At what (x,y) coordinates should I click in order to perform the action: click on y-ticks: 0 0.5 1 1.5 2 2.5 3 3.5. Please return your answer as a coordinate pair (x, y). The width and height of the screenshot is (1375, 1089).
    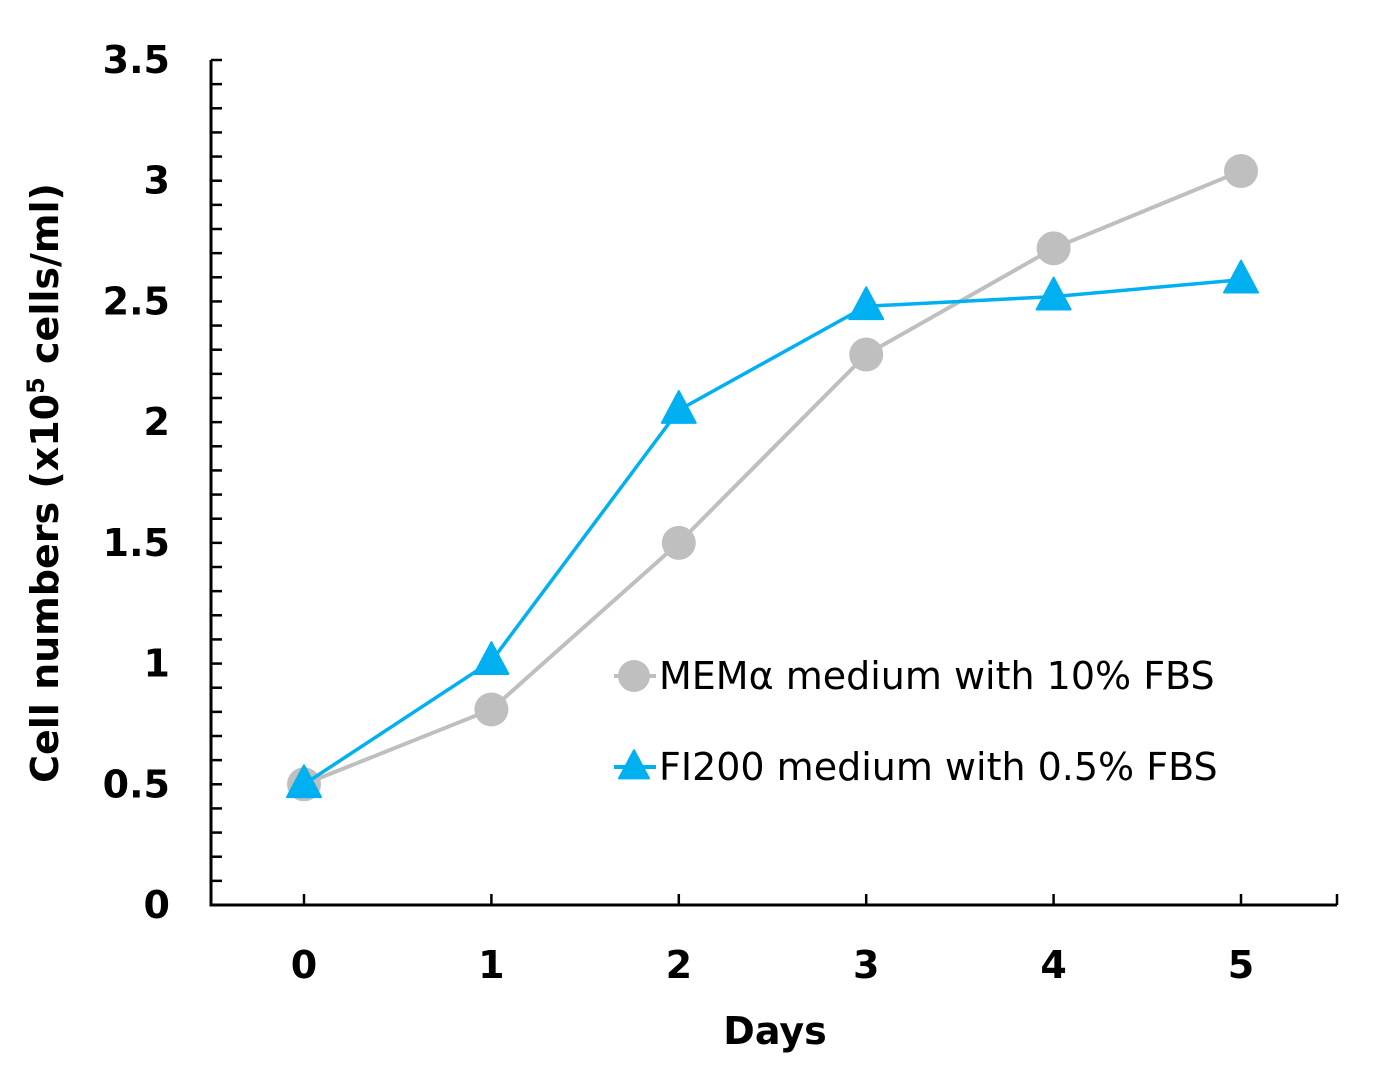
    Looking at the image, I should click on (162, 482).